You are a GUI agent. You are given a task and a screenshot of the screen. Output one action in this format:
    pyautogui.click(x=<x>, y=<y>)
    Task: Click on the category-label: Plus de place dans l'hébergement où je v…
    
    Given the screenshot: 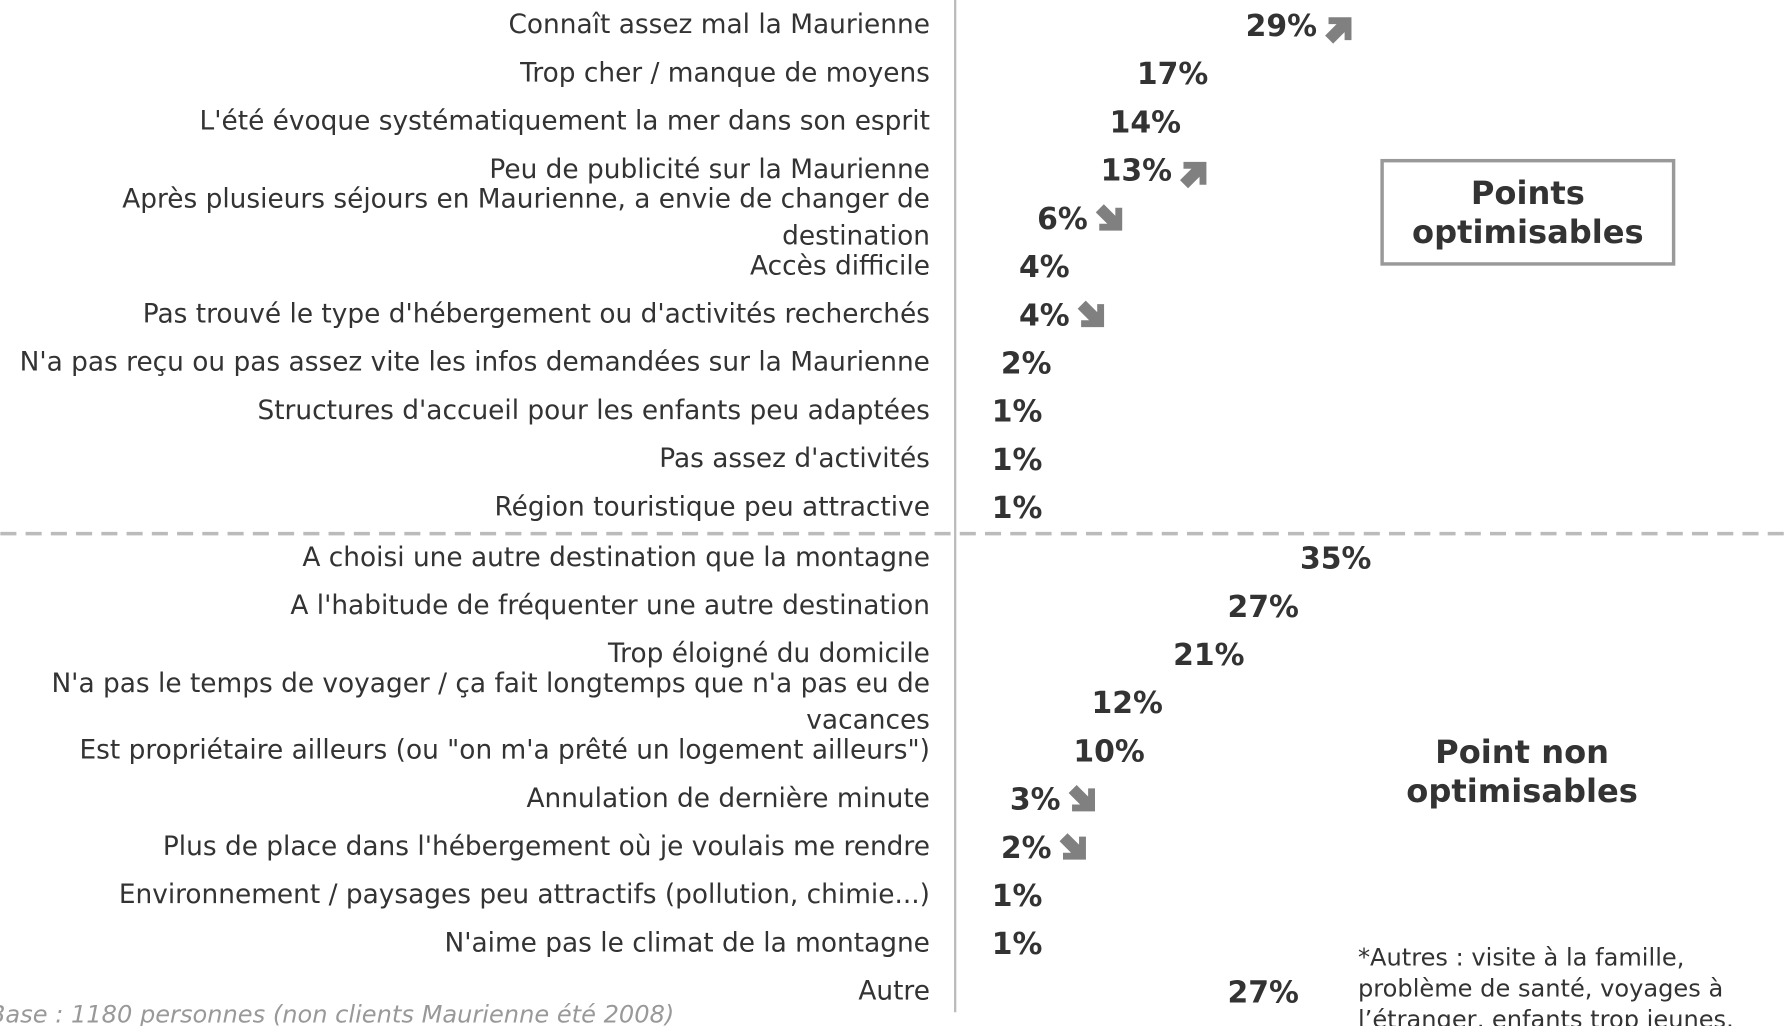 What is the action you would take?
    pyautogui.click(x=546, y=846)
    